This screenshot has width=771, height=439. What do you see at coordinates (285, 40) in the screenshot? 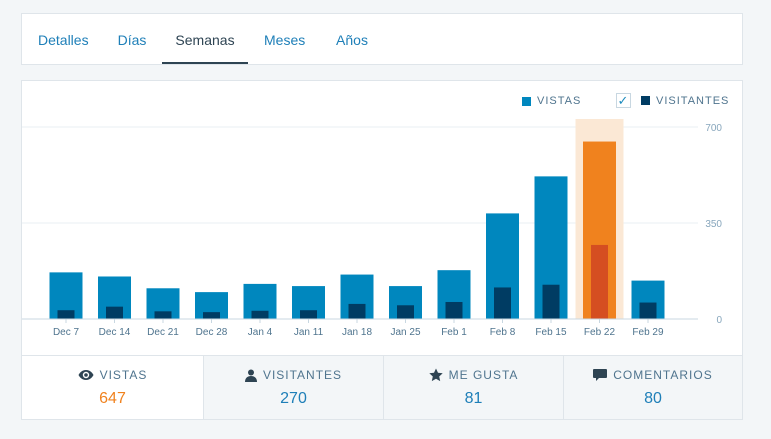
I see `tab-meses: Meses` at bounding box center [285, 40].